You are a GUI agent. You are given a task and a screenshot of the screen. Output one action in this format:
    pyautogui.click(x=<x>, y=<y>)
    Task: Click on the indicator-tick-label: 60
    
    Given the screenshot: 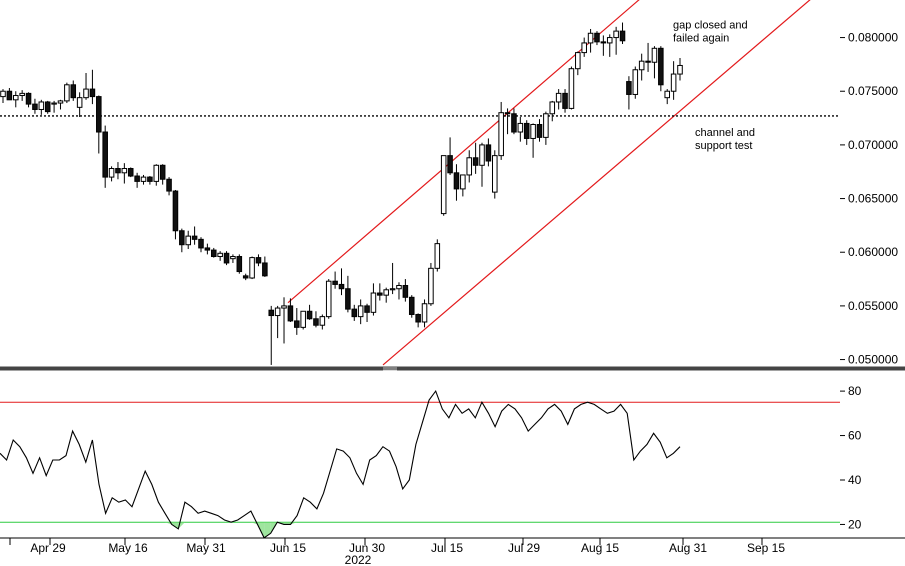 What is the action you would take?
    pyautogui.click(x=855, y=436)
    